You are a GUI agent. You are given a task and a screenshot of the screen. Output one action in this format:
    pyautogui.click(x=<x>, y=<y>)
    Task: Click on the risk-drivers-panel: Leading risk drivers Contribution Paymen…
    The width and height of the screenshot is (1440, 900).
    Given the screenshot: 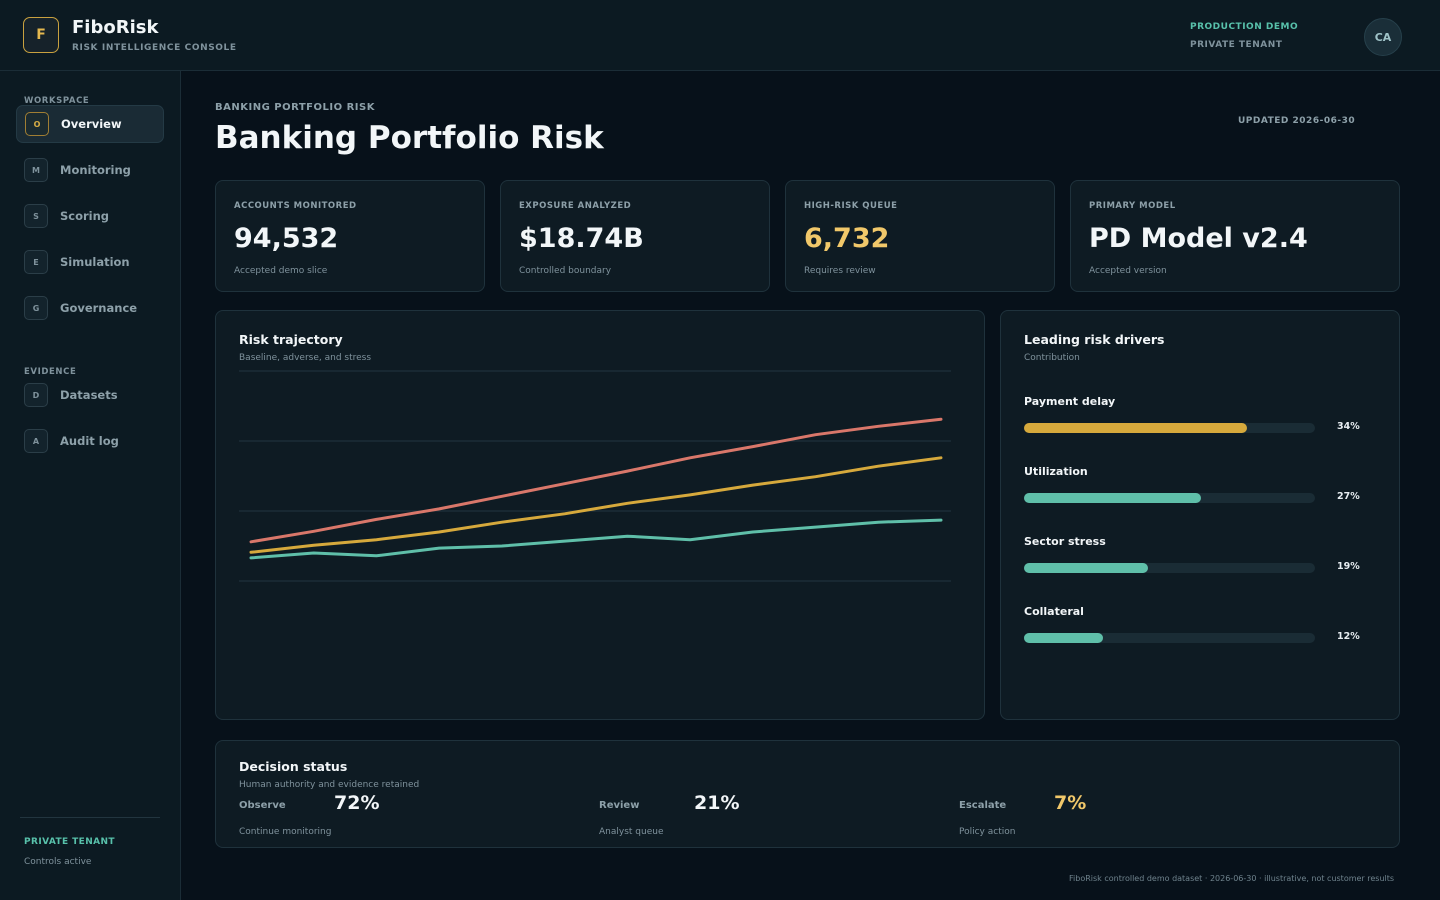 What is the action you would take?
    pyautogui.click(x=1200, y=515)
    